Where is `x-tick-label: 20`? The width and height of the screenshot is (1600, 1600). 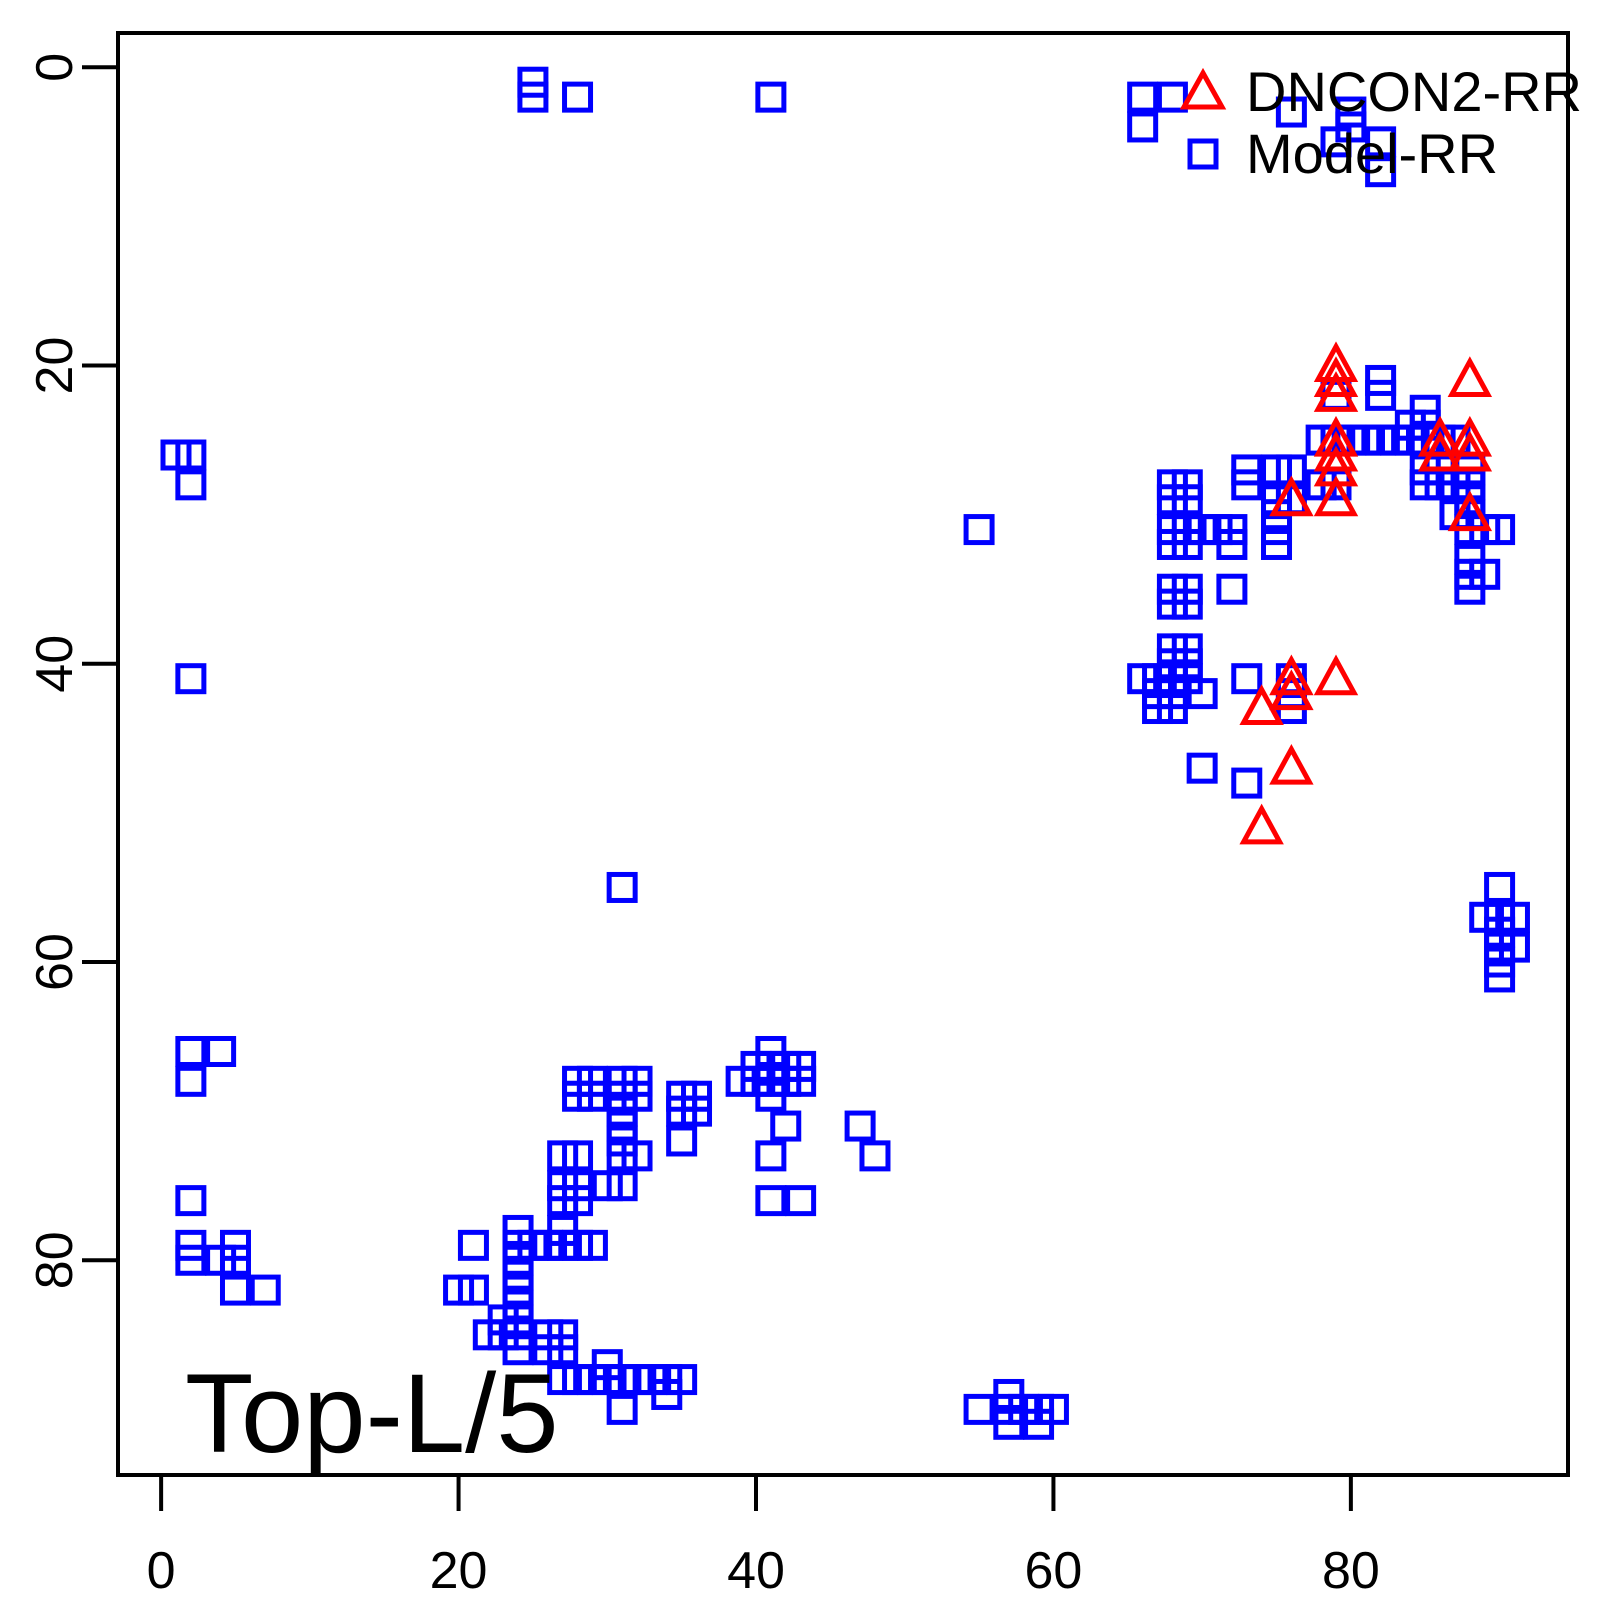
x-tick-label: 20 is located at coordinates (459, 1571).